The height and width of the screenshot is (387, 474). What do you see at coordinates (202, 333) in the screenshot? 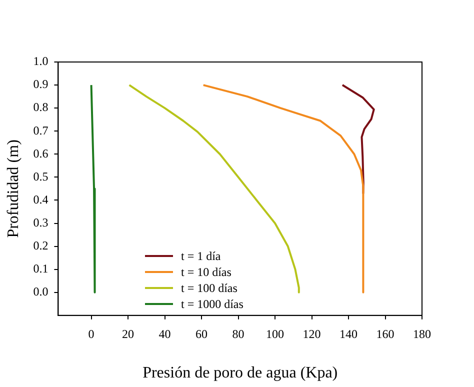
I see `x-tick-label: 60` at bounding box center [202, 333].